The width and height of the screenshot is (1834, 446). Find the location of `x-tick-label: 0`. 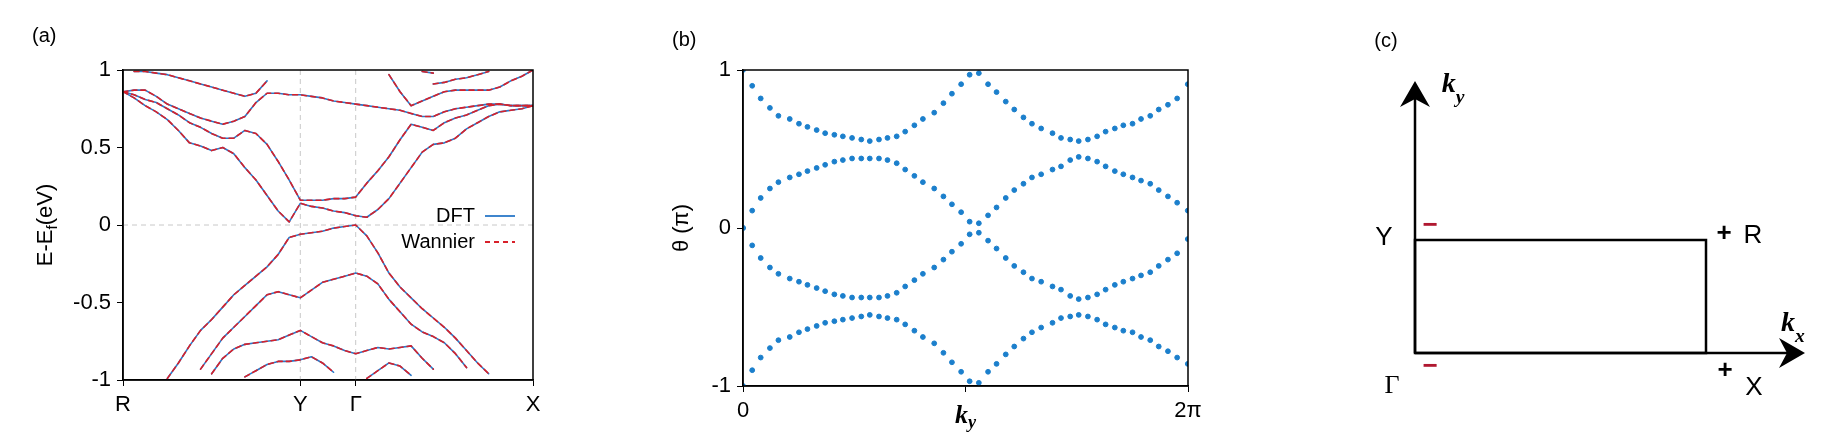

x-tick-label: 0 is located at coordinates (743, 410).